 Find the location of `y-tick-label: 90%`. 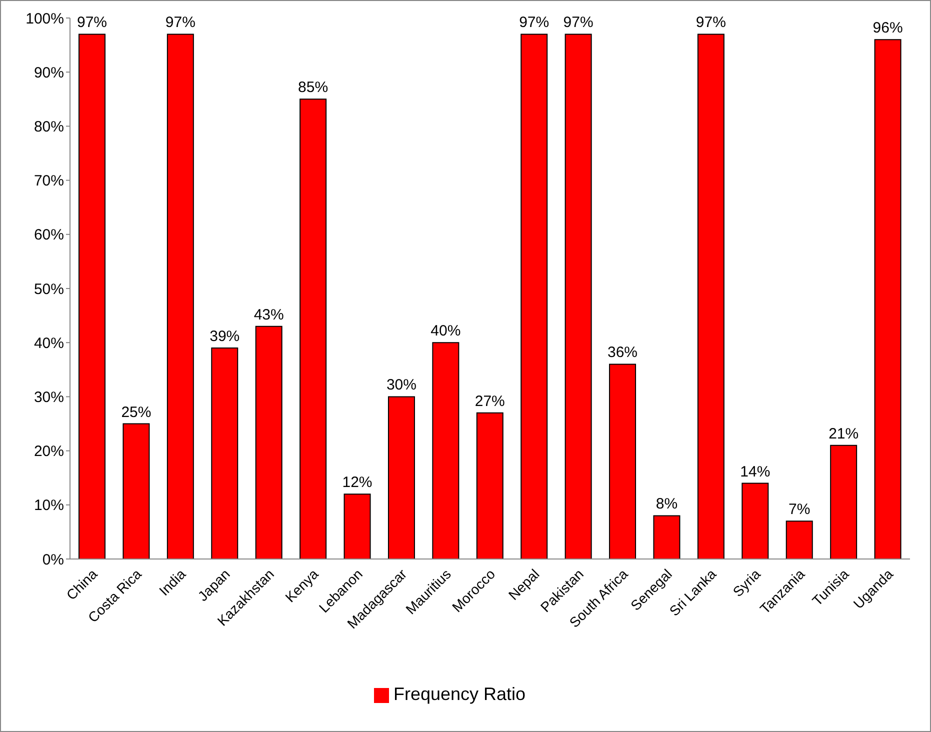

y-tick-label: 90% is located at coordinates (49, 73).